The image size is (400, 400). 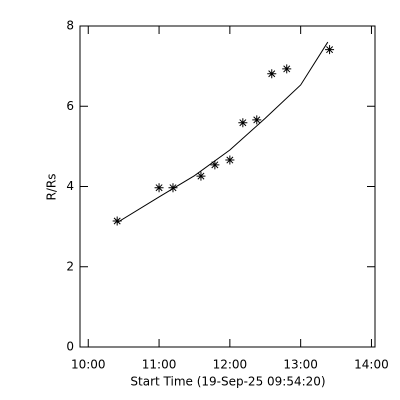 I want to click on y-tick-label: 2, so click(x=70, y=266).